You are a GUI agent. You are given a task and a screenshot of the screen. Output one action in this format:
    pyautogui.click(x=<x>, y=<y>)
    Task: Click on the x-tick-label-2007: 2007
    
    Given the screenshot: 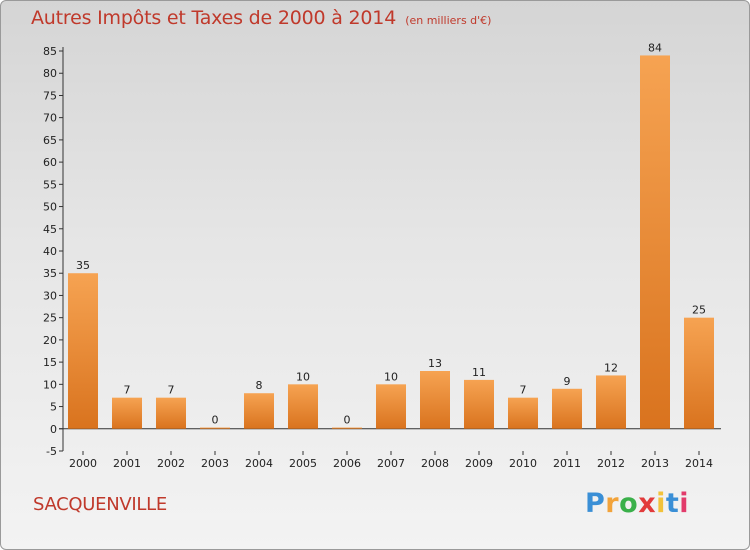 What is the action you would take?
    pyautogui.click(x=391, y=463)
    